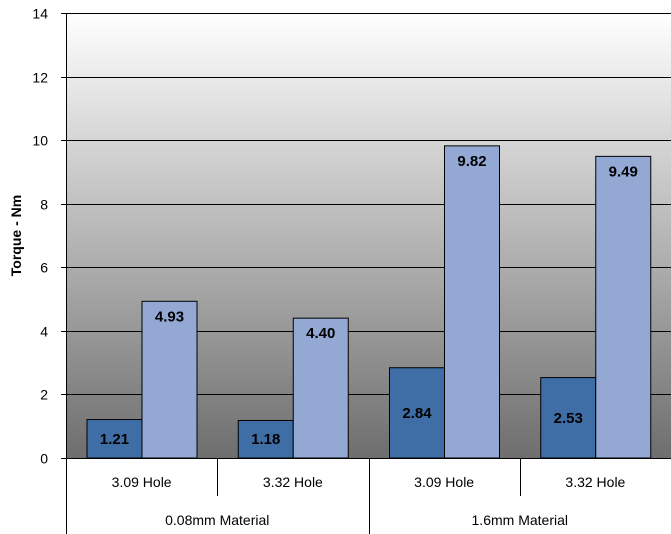  I want to click on y-tick-label: 14, so click(40, 14).